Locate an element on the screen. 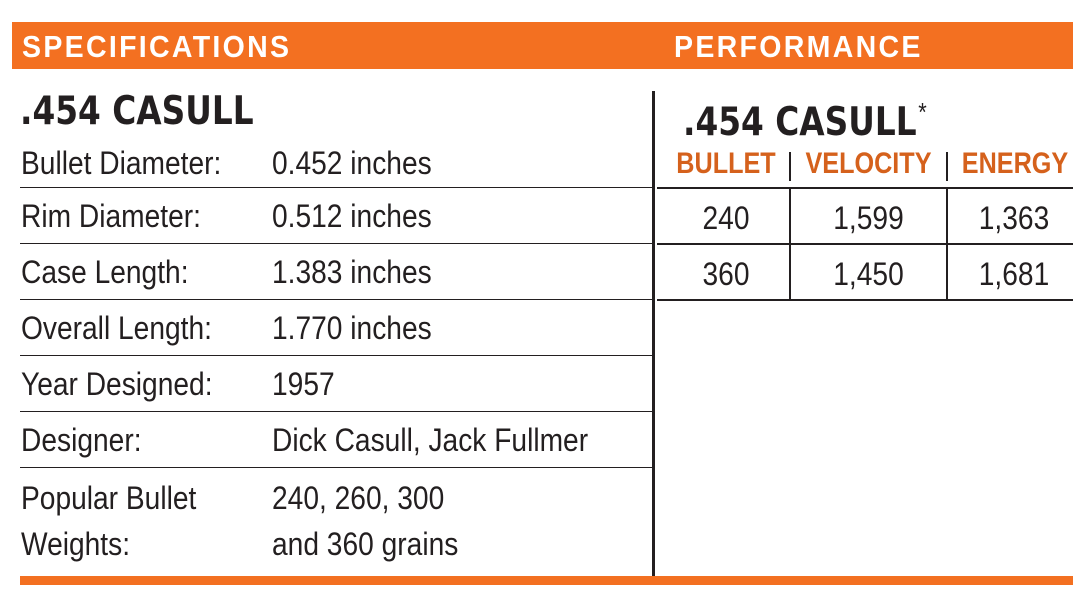  performance-title: .454 CASULL* is located at coordinates (805, 117).